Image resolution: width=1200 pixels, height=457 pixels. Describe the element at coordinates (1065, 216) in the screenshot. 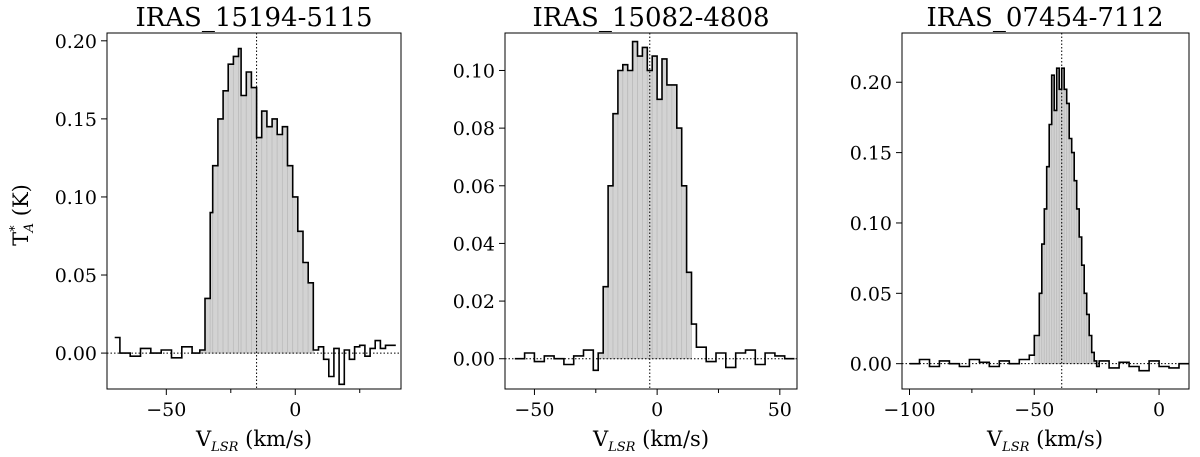

I see `spectrum-fill` at that location.